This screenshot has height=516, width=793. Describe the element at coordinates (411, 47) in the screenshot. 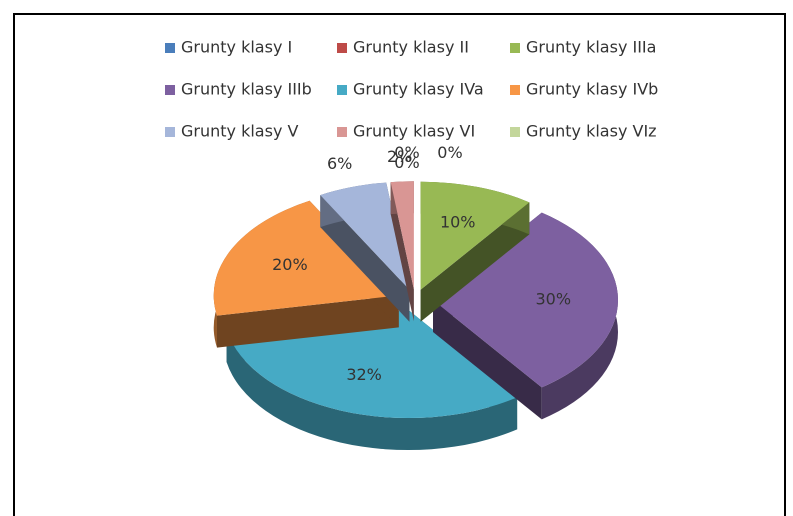

I see `legend-label: Grunty klasy II` at that location.